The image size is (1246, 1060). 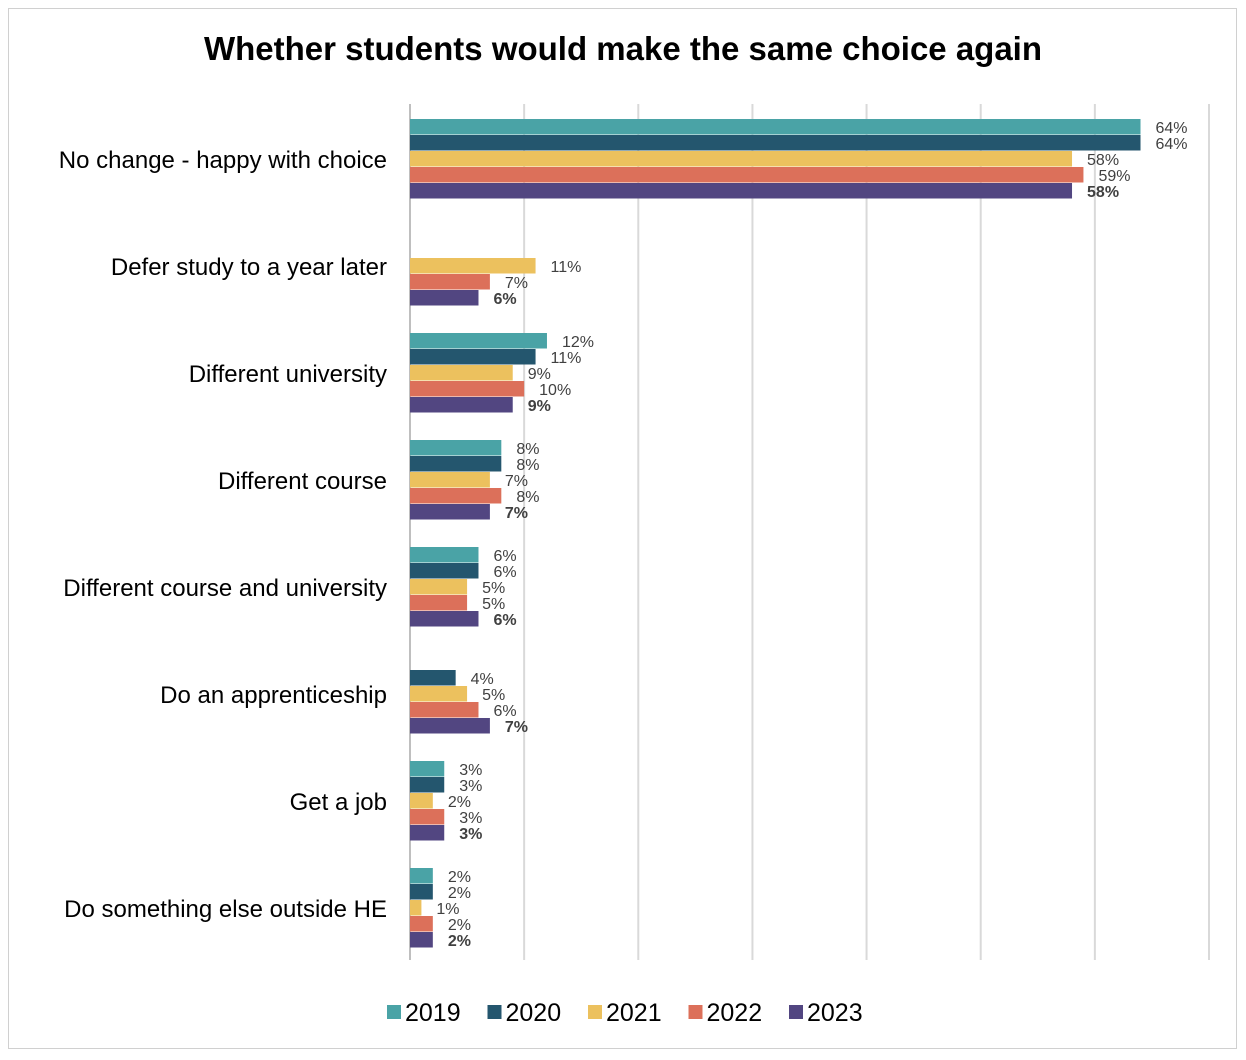 I want to click on legend-label: 2019, so click(x=433, y=1013).